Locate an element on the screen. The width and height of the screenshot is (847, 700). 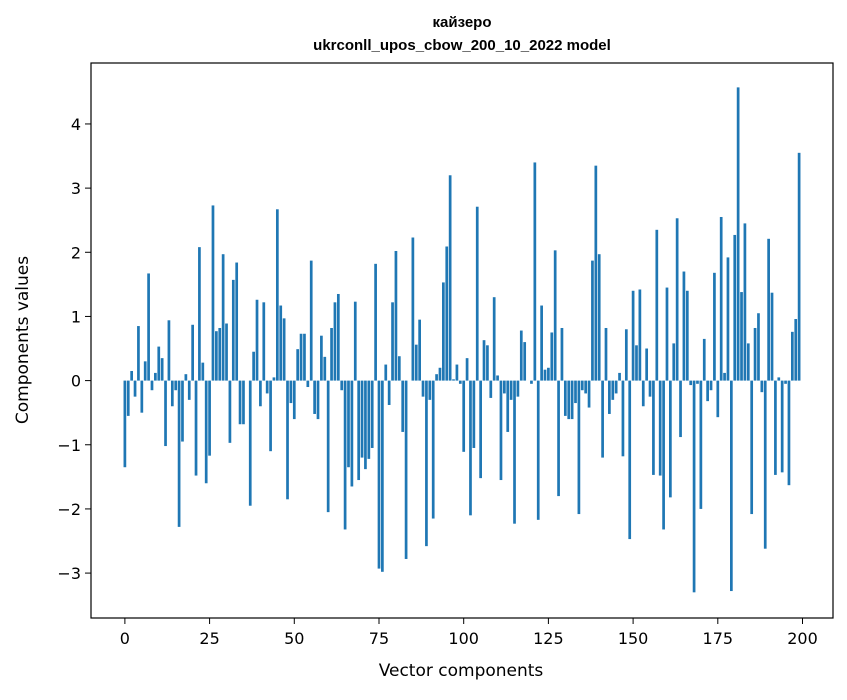
chart-title-line1: кайзеро is located at coordinates (462, 22).